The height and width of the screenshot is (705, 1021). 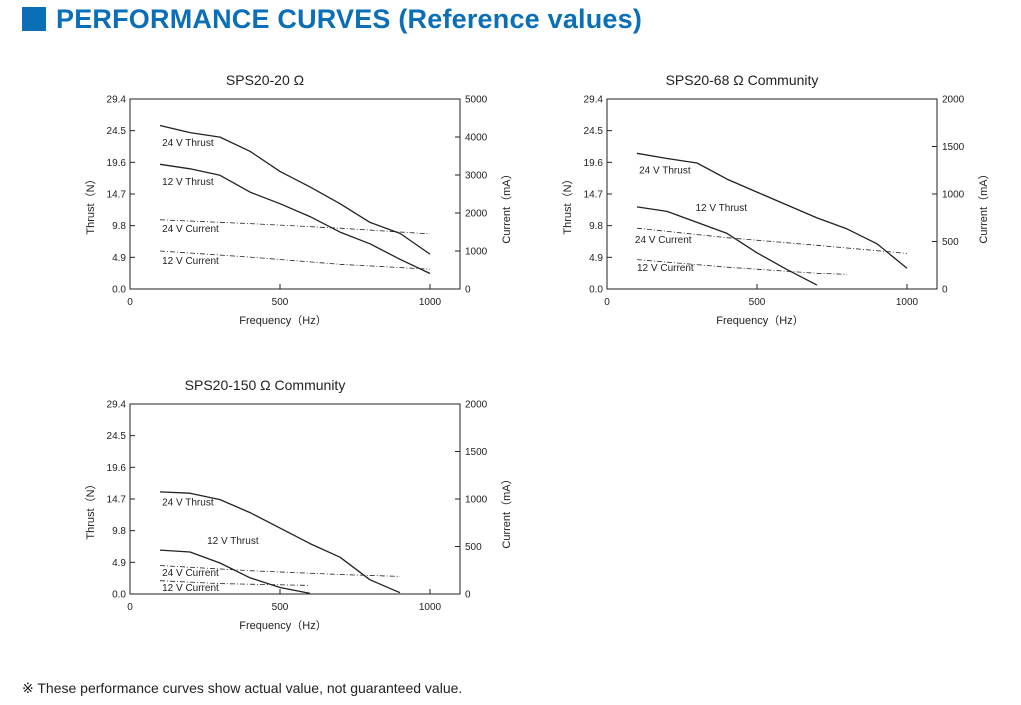 What do you see at coordinates (476, 100) in the screenshot?
I see `y2-tick-label: 5000` at bounding box center [476, 100].